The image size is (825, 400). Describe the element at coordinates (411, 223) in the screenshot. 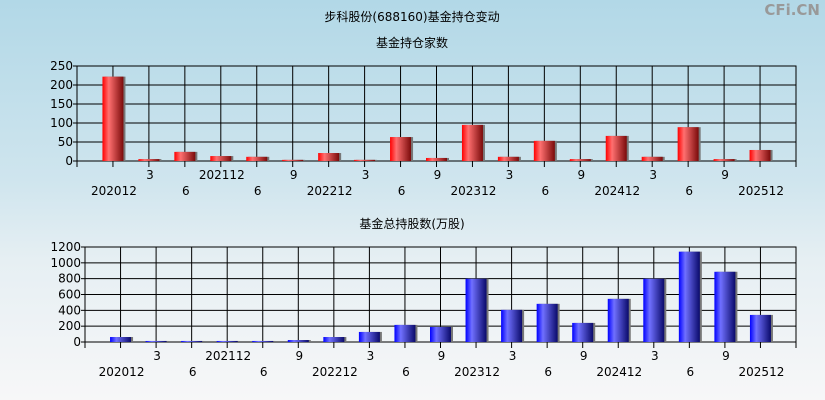

I see `bottom-chart-title: 基金总持股数(万股)` at that location.